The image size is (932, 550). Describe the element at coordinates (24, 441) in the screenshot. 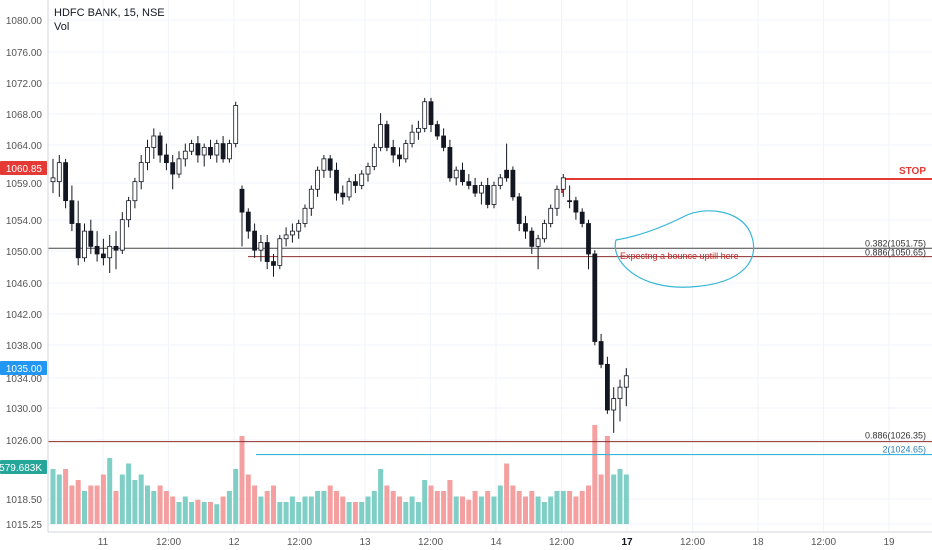

I see `price-tick-label: 1026.00` at that location.